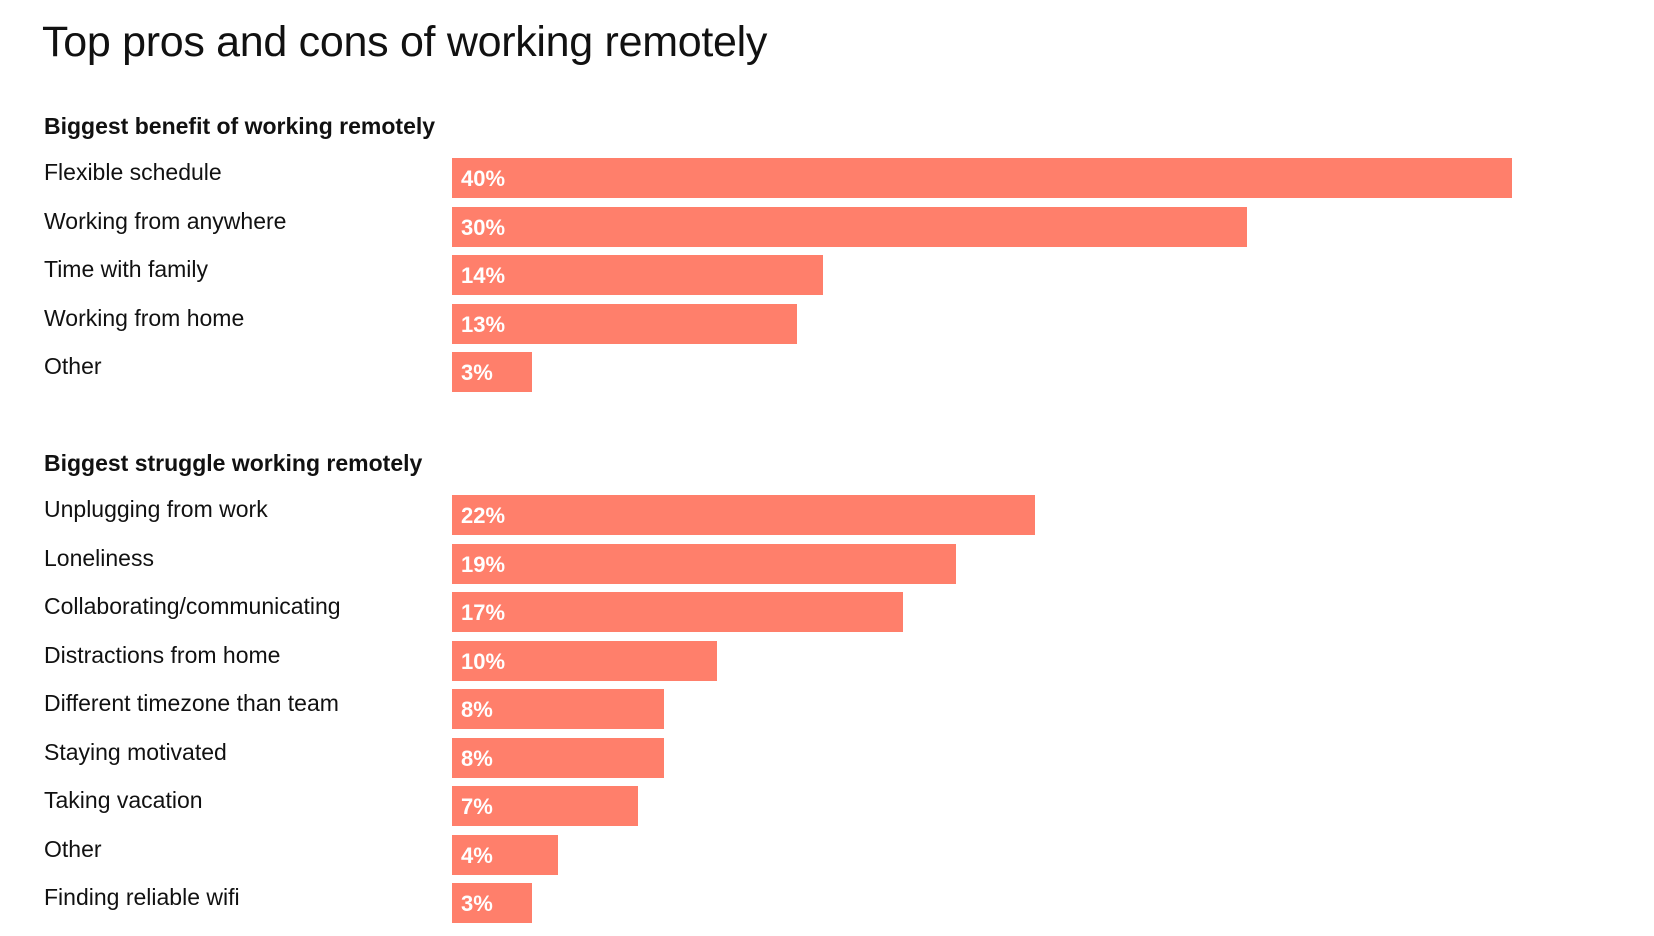 The height and width of the screenshot is (936, 1654). What do you see at coordinates (126, 269) in the screenshot?
I see `category-label: Time with family` at bounding box center [126, 269].